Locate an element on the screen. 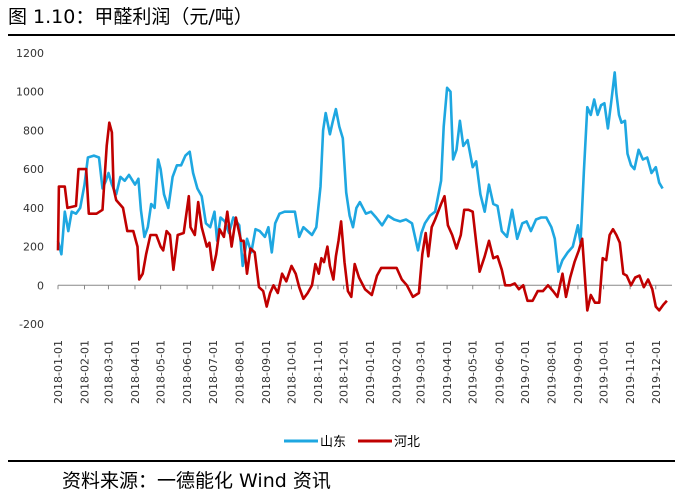 This screenshot has height=499, width=681. x-tick-label: 2019-10-01 is located at coordinates (604, 372).